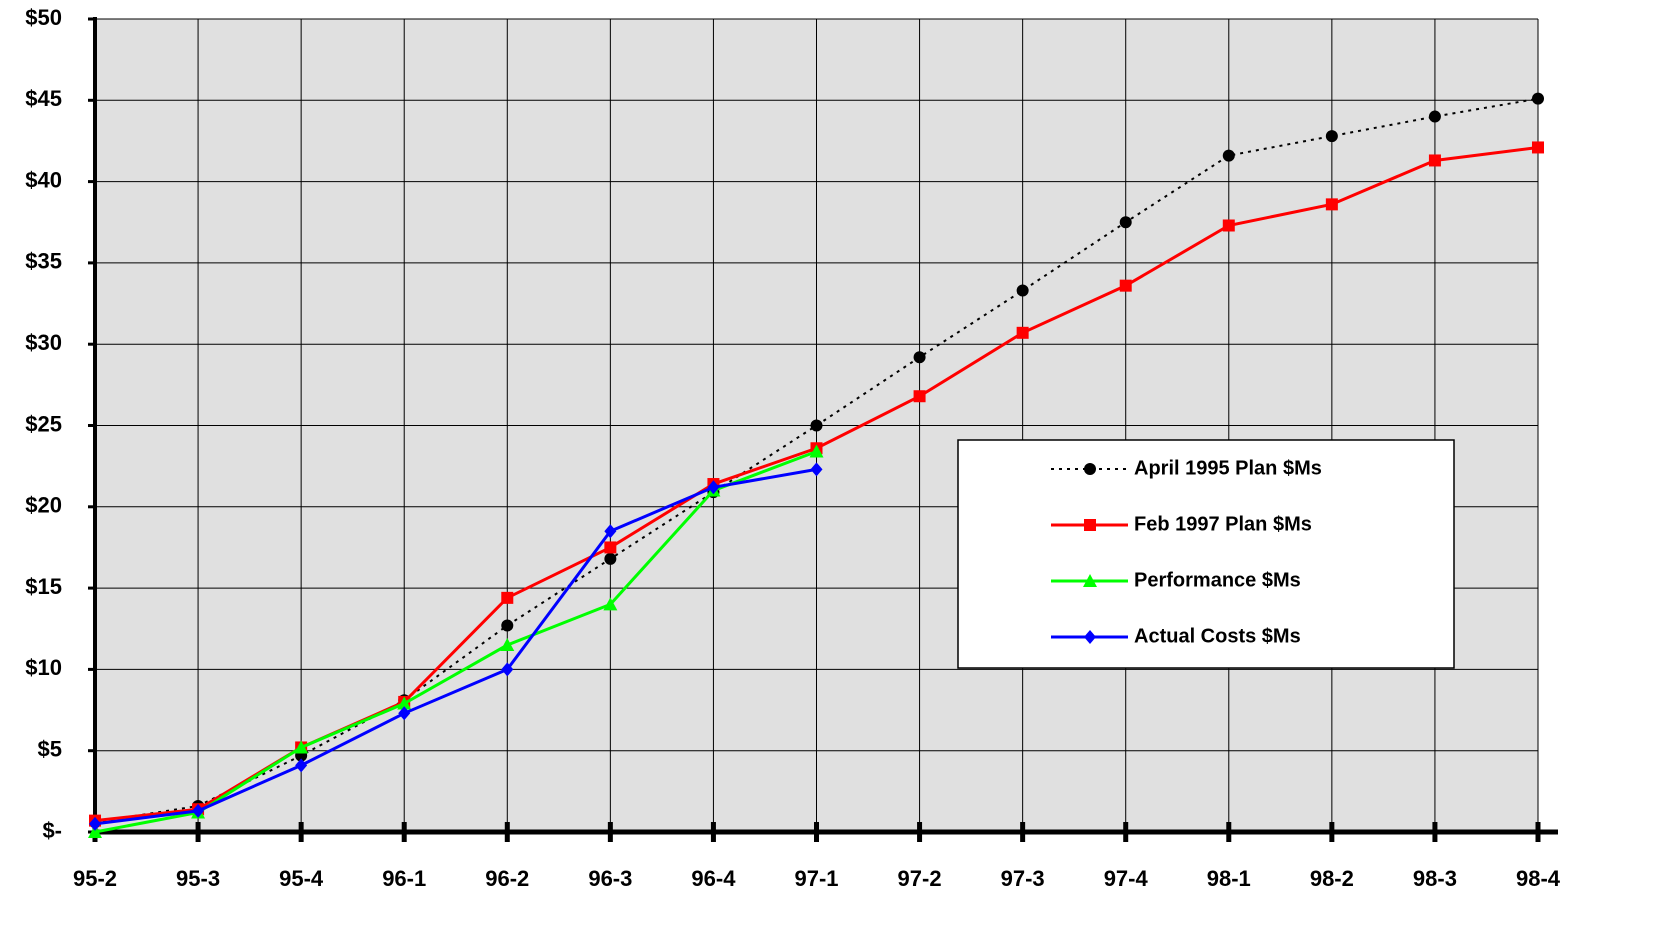 Image resolution: width=1669 pixels, height=948 pixels. I want to click on y-tick-label: $50, so click(43, 17).